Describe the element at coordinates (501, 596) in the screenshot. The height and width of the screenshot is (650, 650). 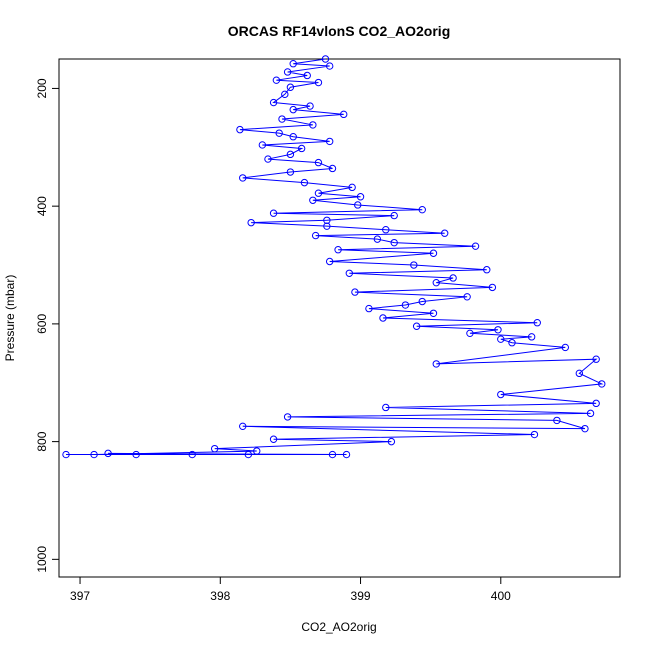
I see `x-tick-label-3: 400` at that location.